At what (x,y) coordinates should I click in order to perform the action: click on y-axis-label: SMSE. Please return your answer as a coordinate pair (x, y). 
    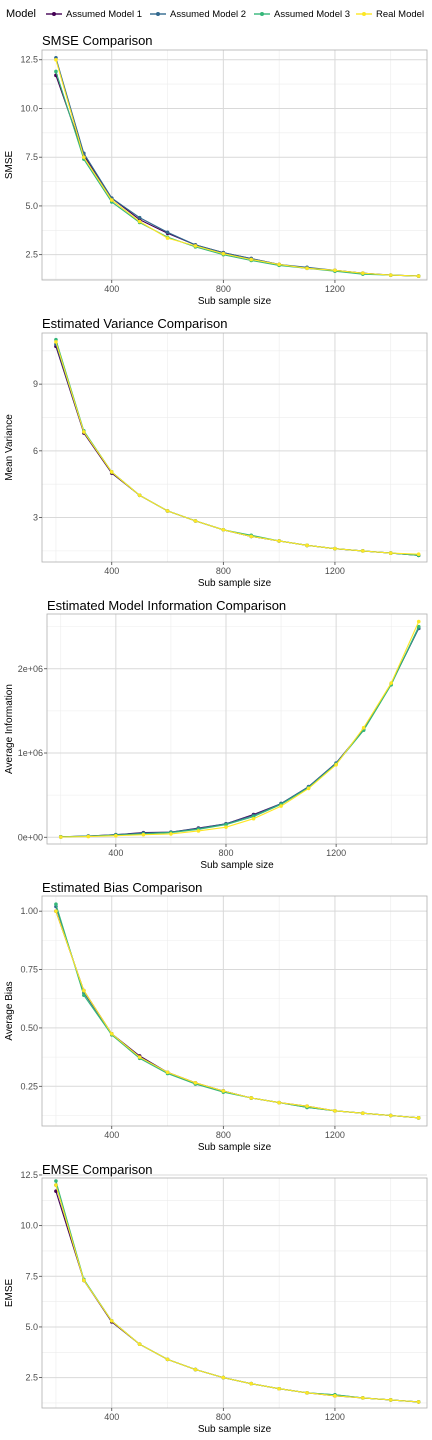
    Looking at the image, I should click on (9, 165).